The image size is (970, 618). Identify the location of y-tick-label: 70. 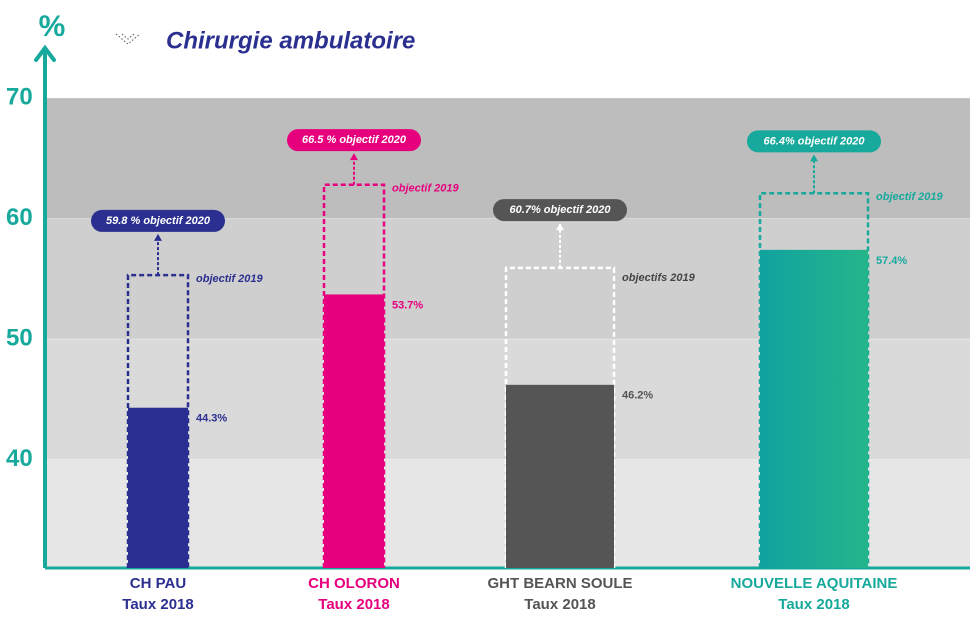
(19, 96).